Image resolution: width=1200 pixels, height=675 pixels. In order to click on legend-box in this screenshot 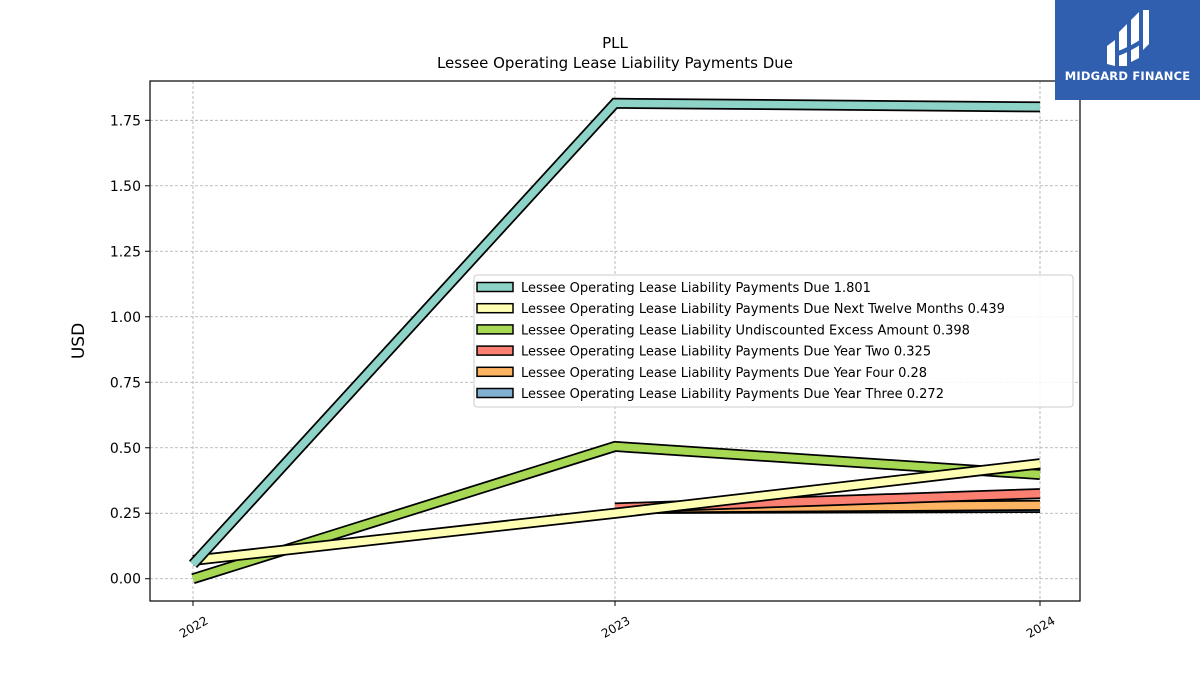, I will do `click(773, 341)`.